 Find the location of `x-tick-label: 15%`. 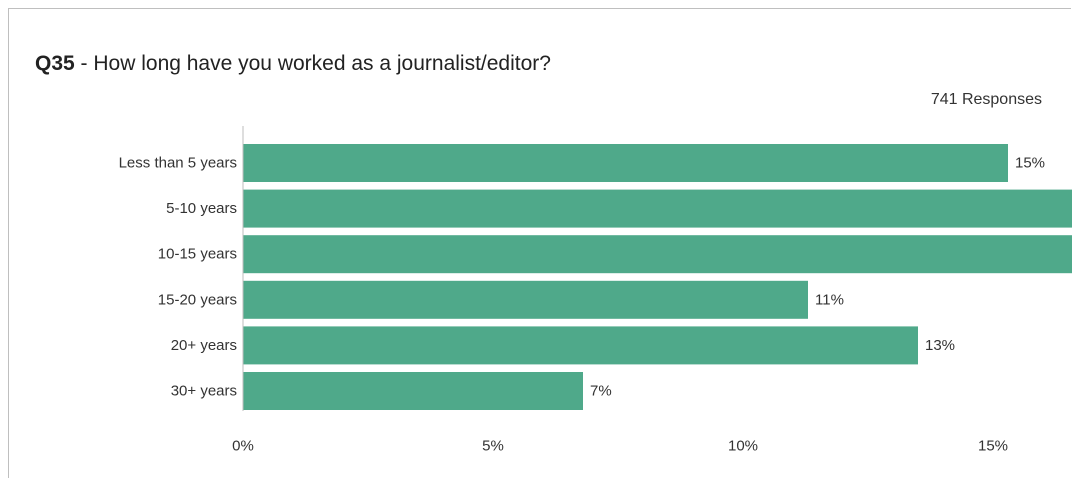

x-tick-label: 15% is located at coordinates (993, 446).